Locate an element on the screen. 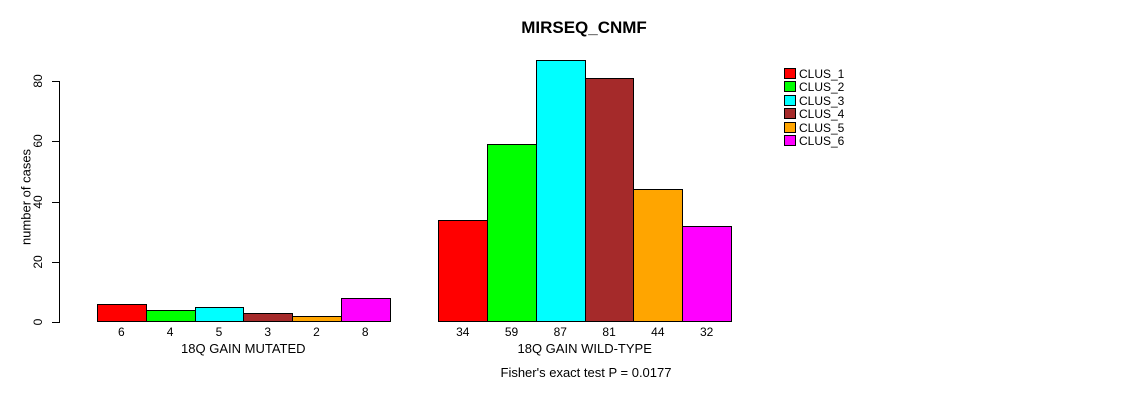 The height and width of the screenshot is (400, 1140). bar-value-label: 5 is located at coordinates (219, 332).